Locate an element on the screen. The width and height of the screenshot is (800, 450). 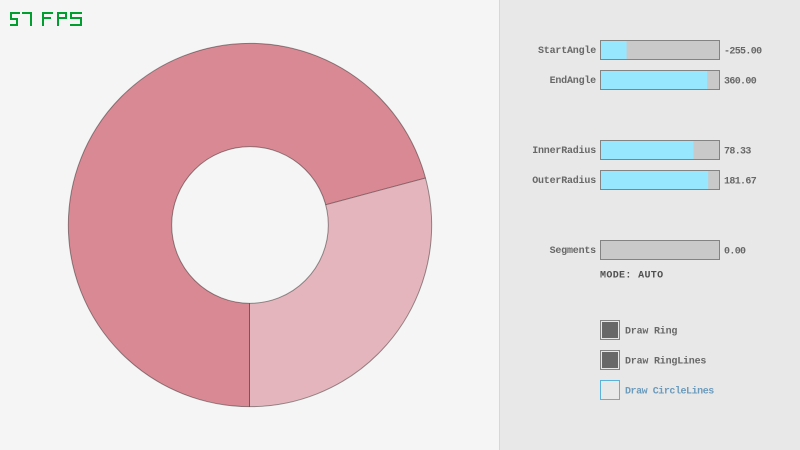
svg-text: 181.67 is located at coordinates (740, 181).